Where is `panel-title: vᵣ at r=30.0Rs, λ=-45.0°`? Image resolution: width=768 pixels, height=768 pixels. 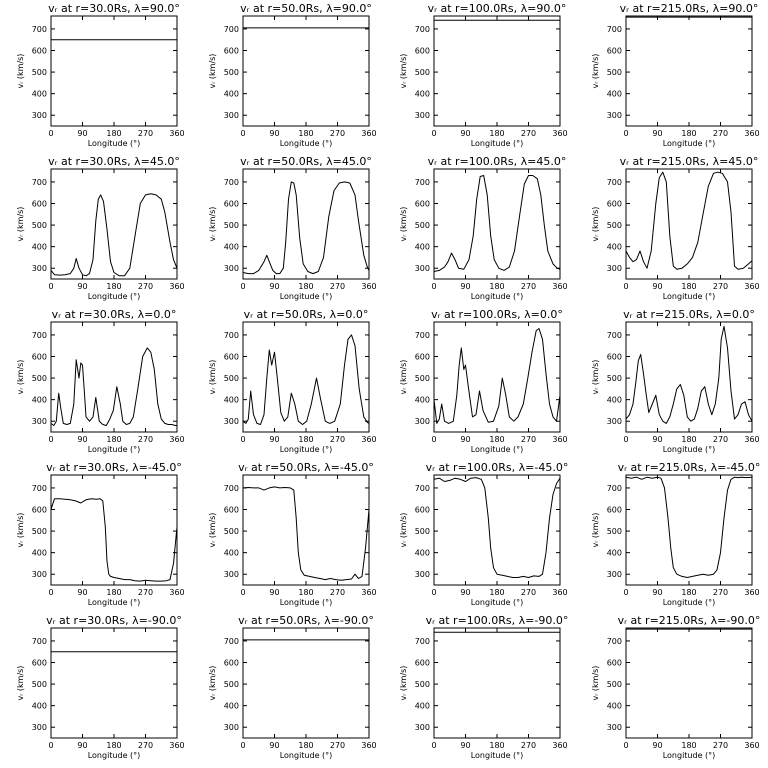
panel-title: vᵣ at r=30.0Rs, λ=-45.0° is located at coordinates (114, 467).